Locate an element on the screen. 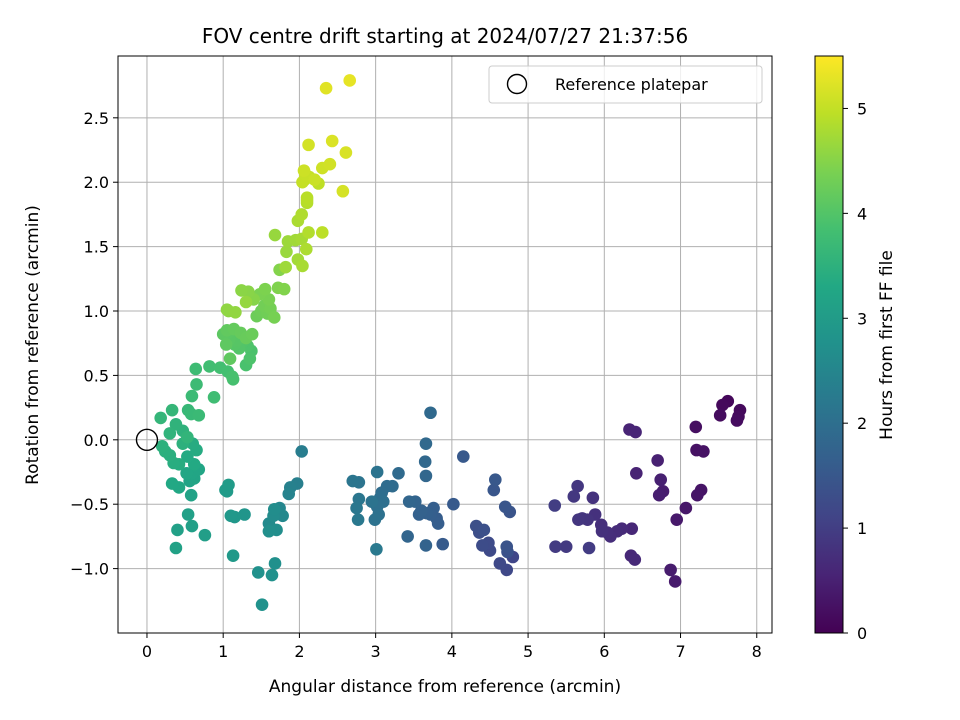 The height and width of the screenshot is (720, 960). y-tick-label: 0.0 is located at coordinates (96, 440).